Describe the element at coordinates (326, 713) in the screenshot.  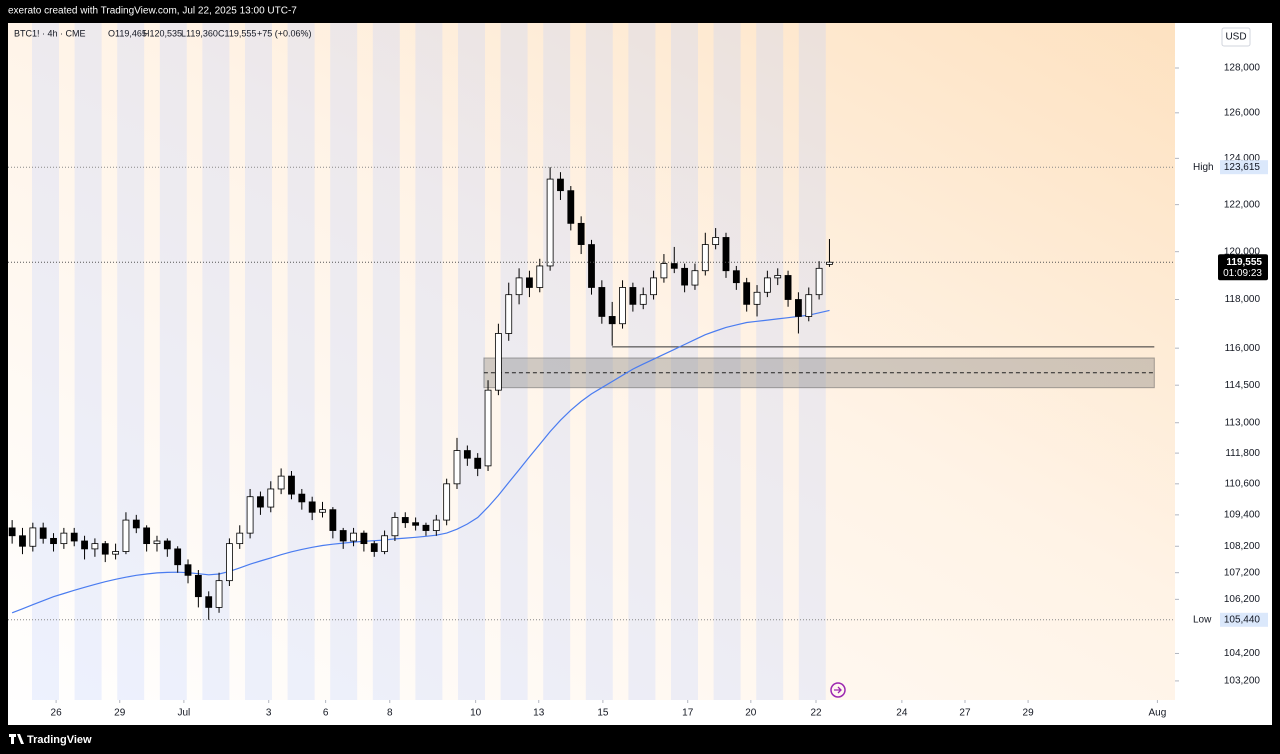
I see `x-tick-label: 6` at that location.